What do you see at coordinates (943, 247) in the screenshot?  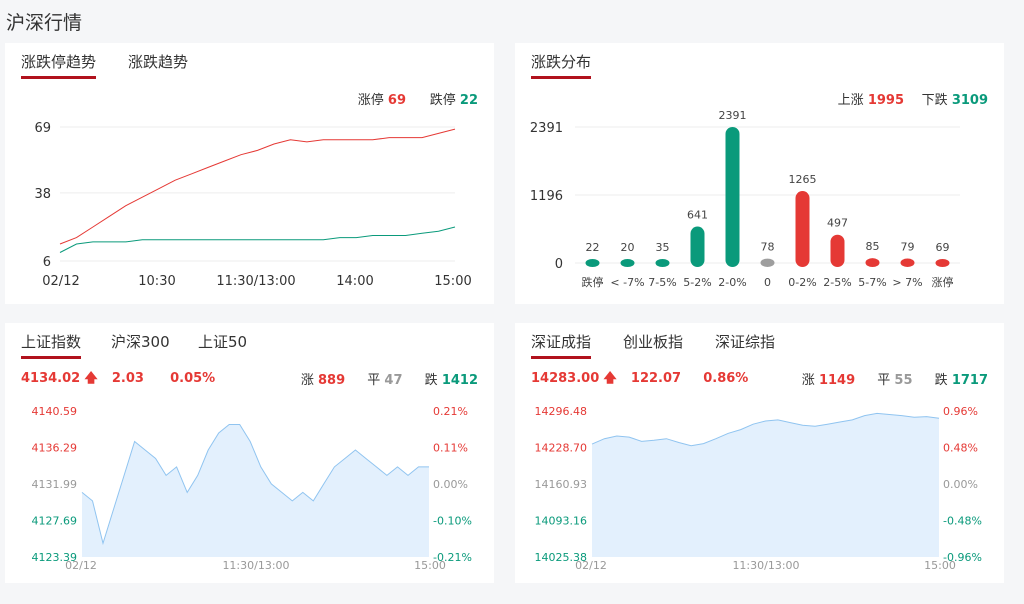 I see `bar-value-label: 69` at bounding box center [943, 247].